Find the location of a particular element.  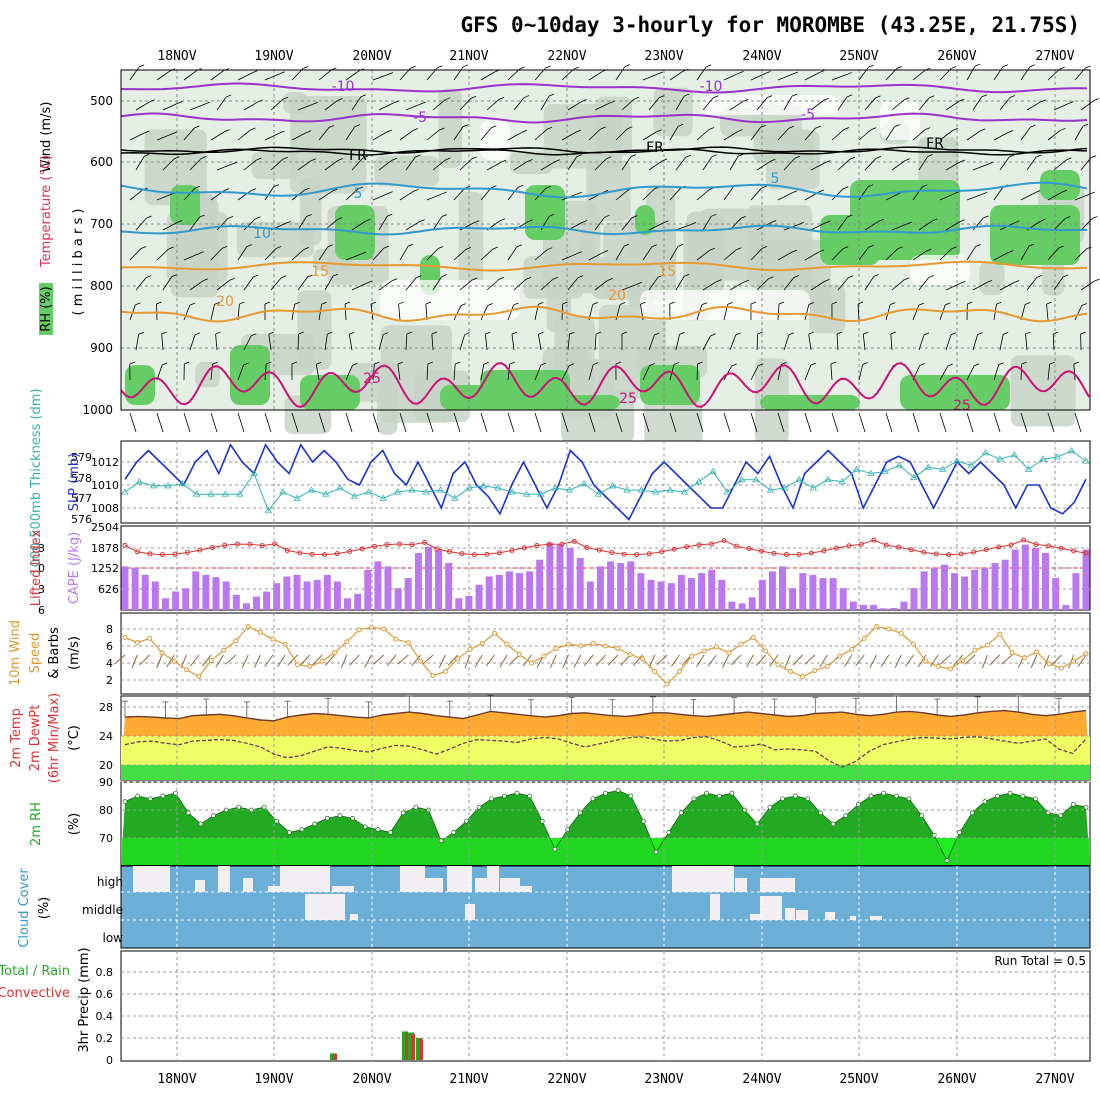

temperature-axis-label: Temperature (°C) is located at coordinates (46, 211).